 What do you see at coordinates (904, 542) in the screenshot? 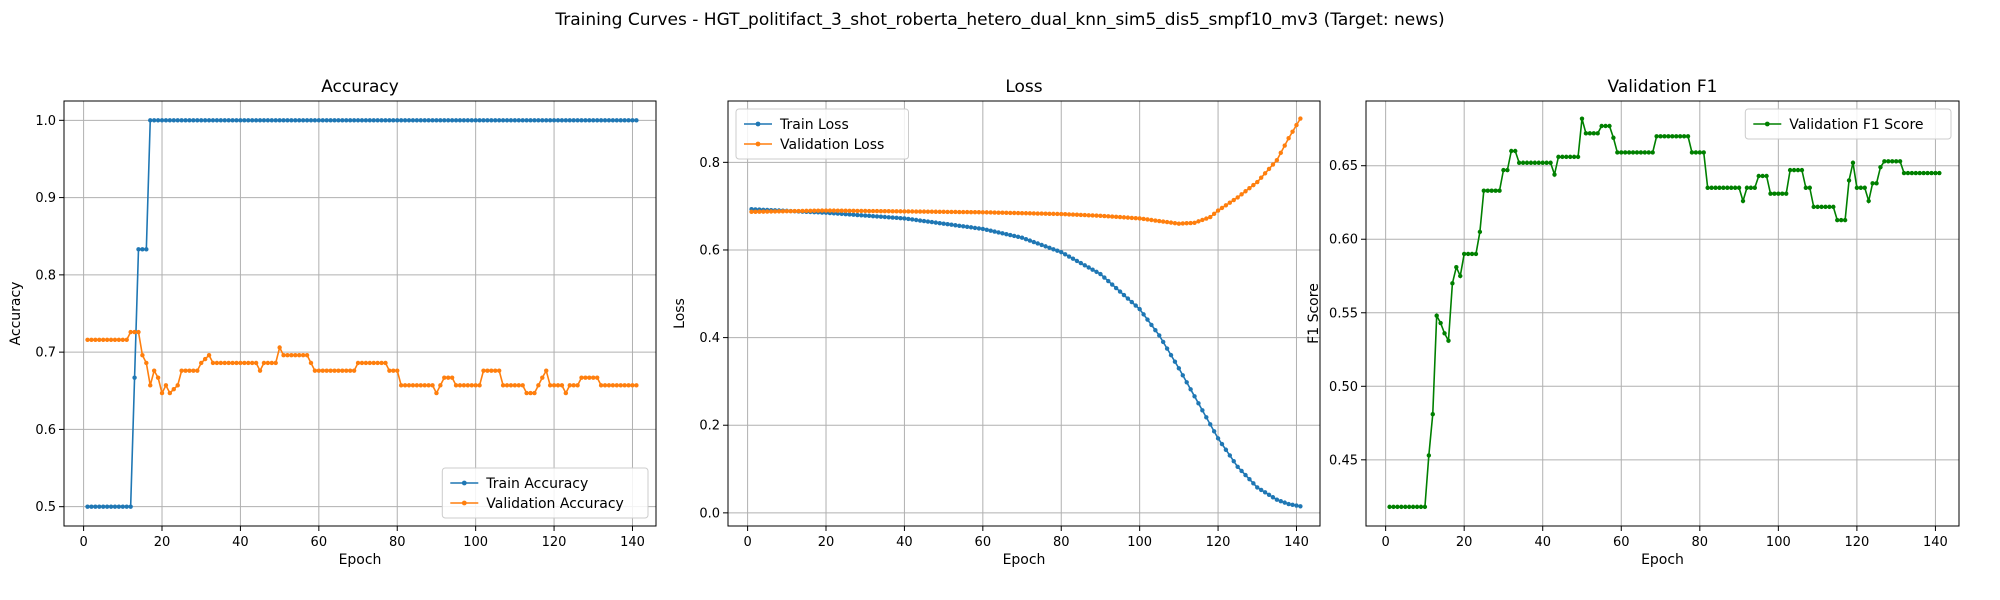
I see `x-tick-label: 40` at bounding box center [904, 542].